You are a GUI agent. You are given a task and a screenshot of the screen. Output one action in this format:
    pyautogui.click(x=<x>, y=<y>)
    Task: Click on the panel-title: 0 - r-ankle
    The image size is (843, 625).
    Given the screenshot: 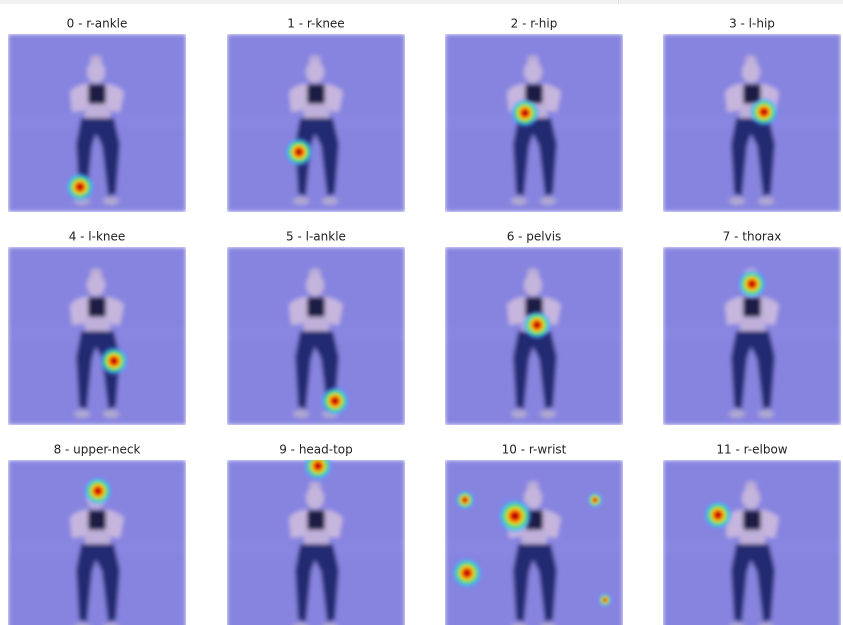 What is the action you would take?
    pyautogui.click(x=97, y=24)
    